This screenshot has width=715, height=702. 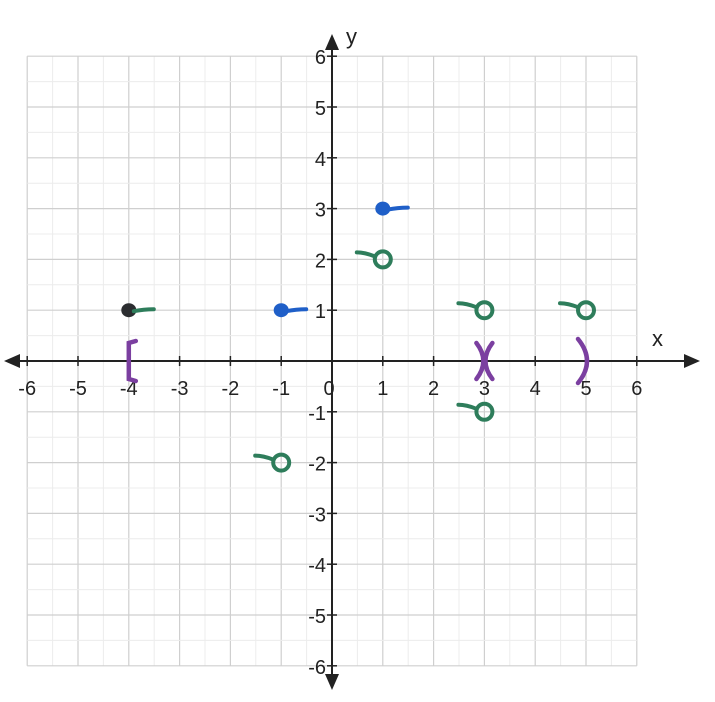 What do you see at coordinates (317, 617) in the screenshot?
I see `y-tick-label: -5` at bounding box center [317, 617].